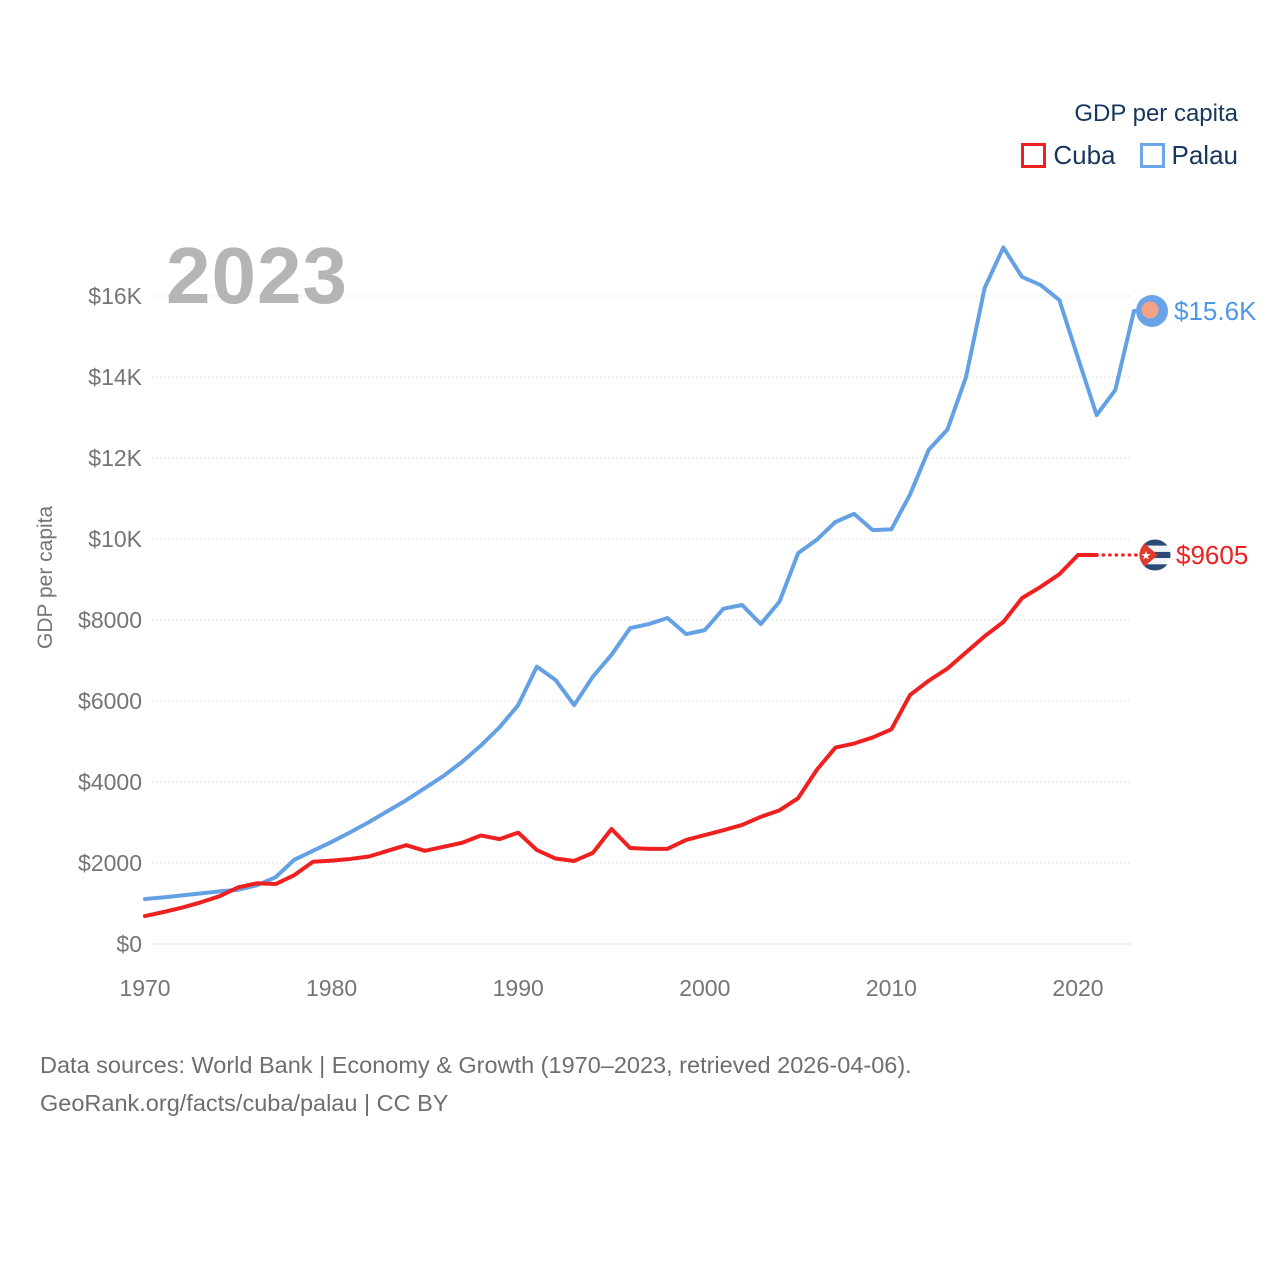 This screenshot has height=1280, width=1280. Describe the element at coordinates (257, 275) in the screenshot. I see `year-watermark: 2023` at that location.